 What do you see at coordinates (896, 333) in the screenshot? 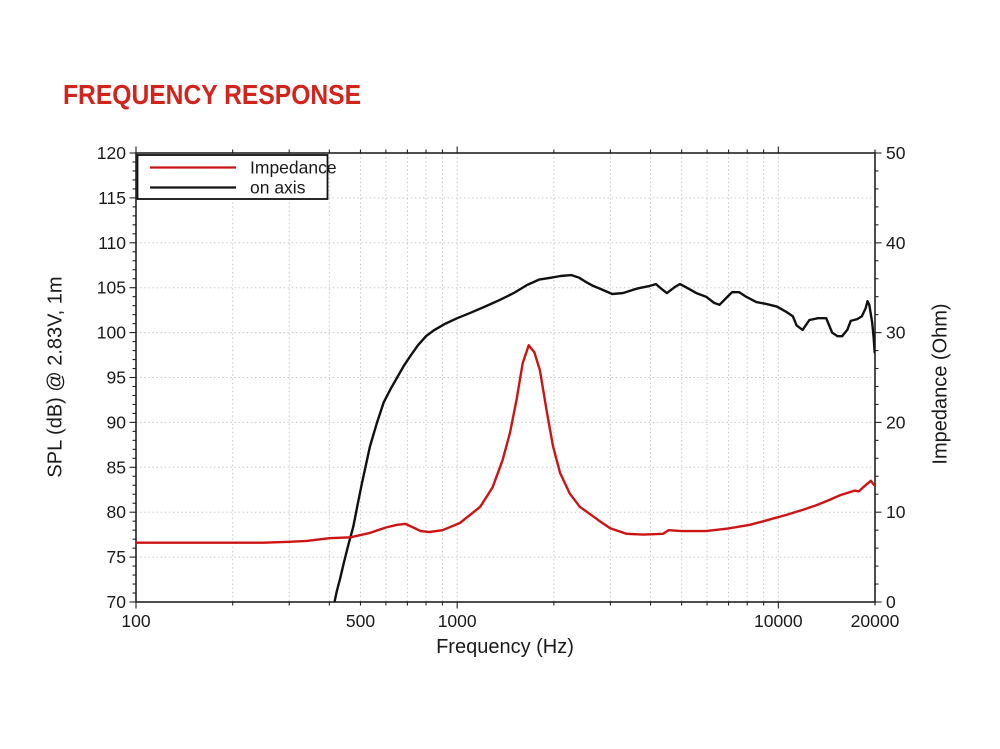
I see `right-tick-label: 30` at bounding box center [896, 333].